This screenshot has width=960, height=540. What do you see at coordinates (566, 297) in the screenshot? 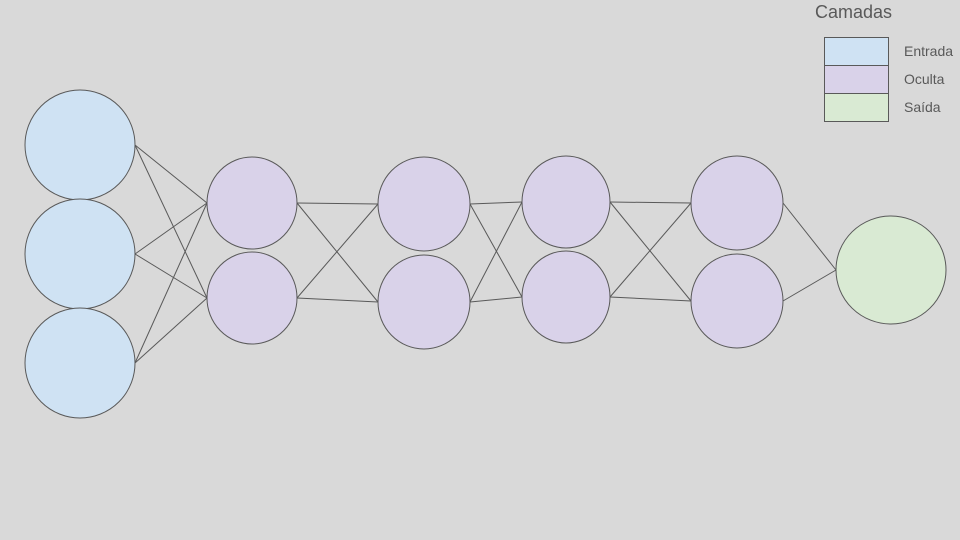
I see `hidden-neuron-l3-n1` at bounding box center [566, 297].